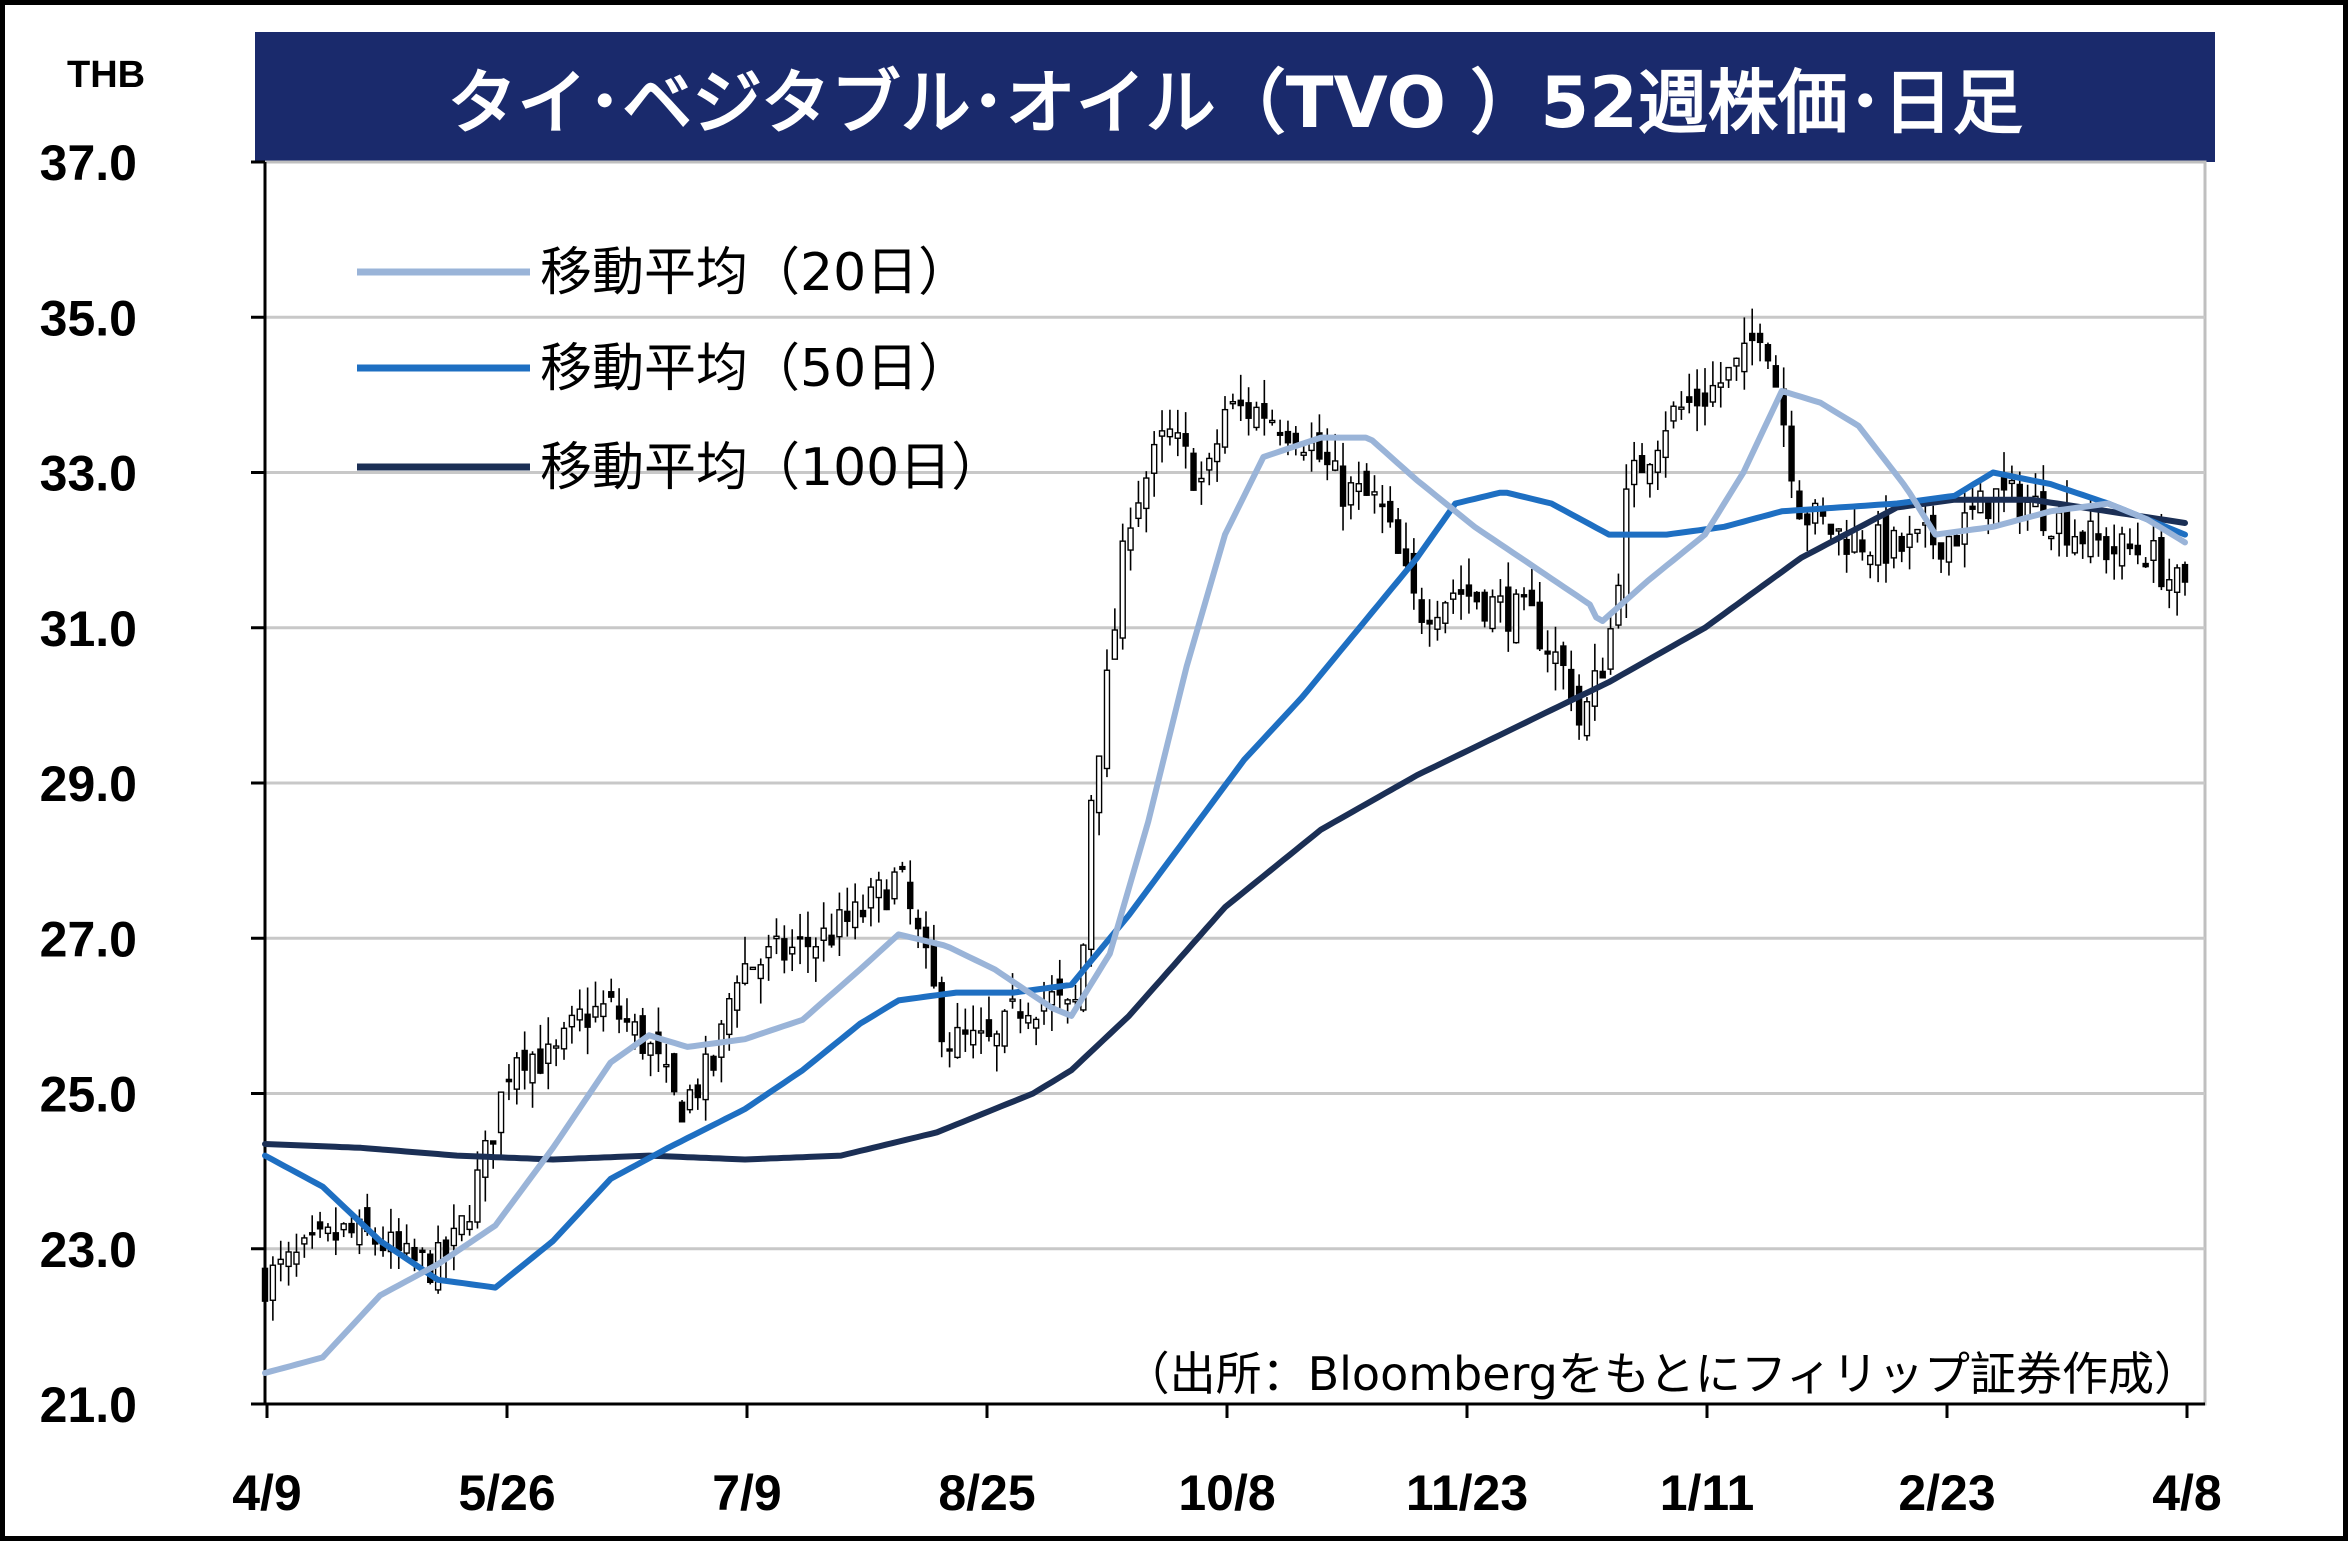  I want to click on legend: 移動平均（20日） 移動平均（50日） 移動平均（100日）, so click(680, 370).